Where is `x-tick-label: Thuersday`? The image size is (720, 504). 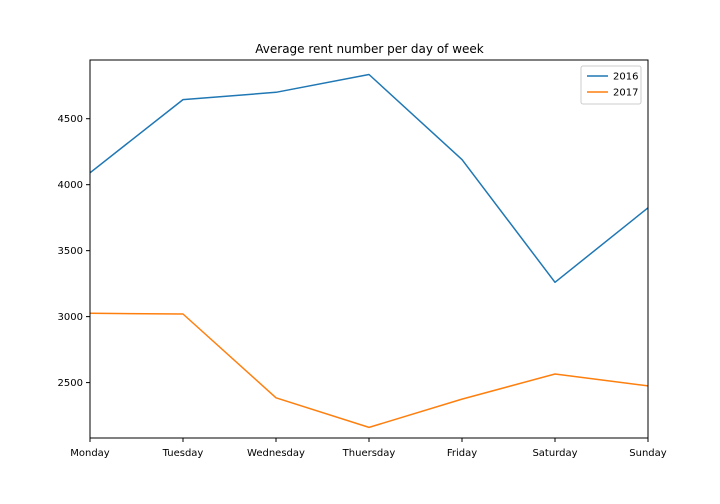 x-tick-label: Thuersday is located at coordinates (369, 453).